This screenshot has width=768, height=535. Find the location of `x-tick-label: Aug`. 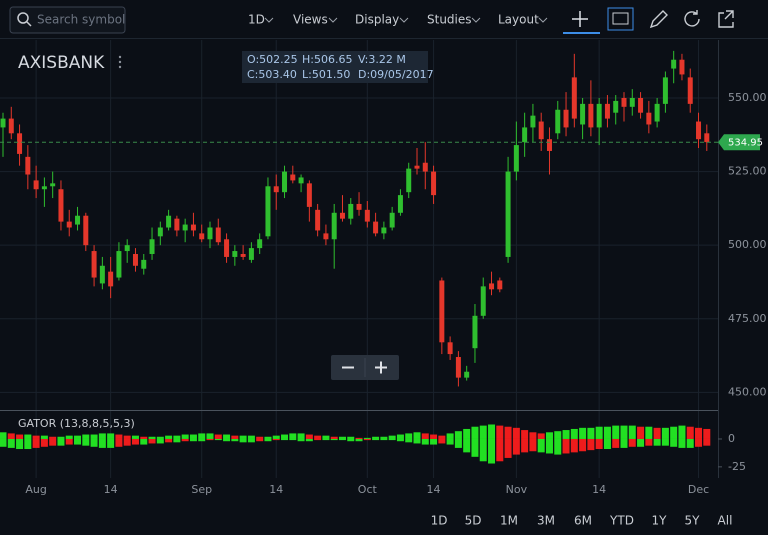

x-tick-label: Aug is located at coordinates (35, 489).